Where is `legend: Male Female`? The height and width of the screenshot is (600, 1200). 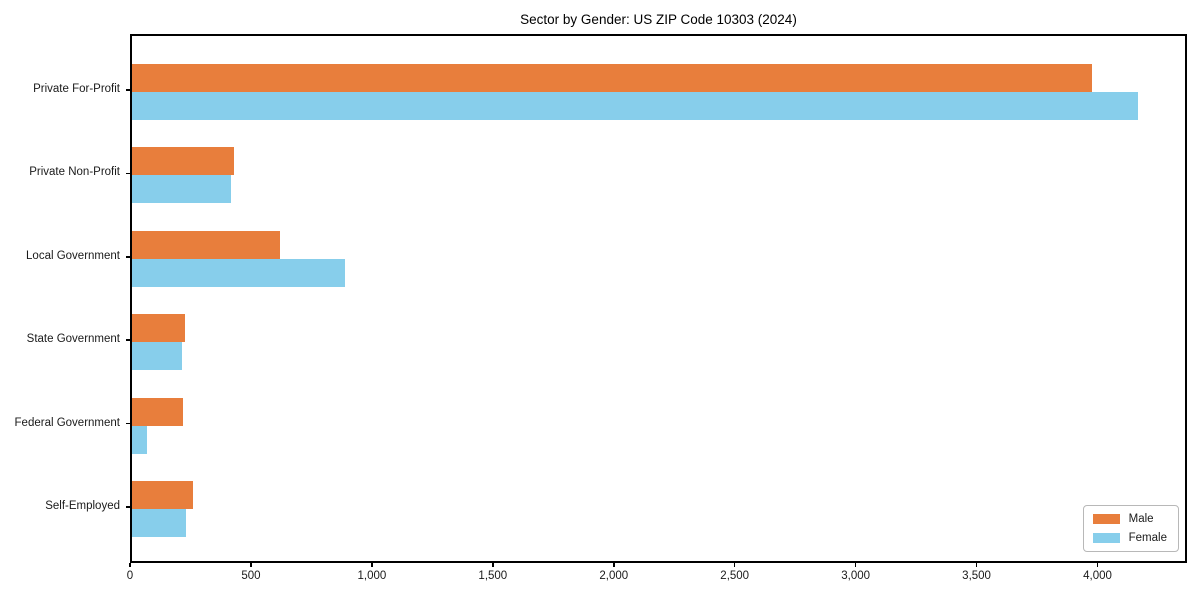
legend: Male Female is located at coordinates (1130, 528).